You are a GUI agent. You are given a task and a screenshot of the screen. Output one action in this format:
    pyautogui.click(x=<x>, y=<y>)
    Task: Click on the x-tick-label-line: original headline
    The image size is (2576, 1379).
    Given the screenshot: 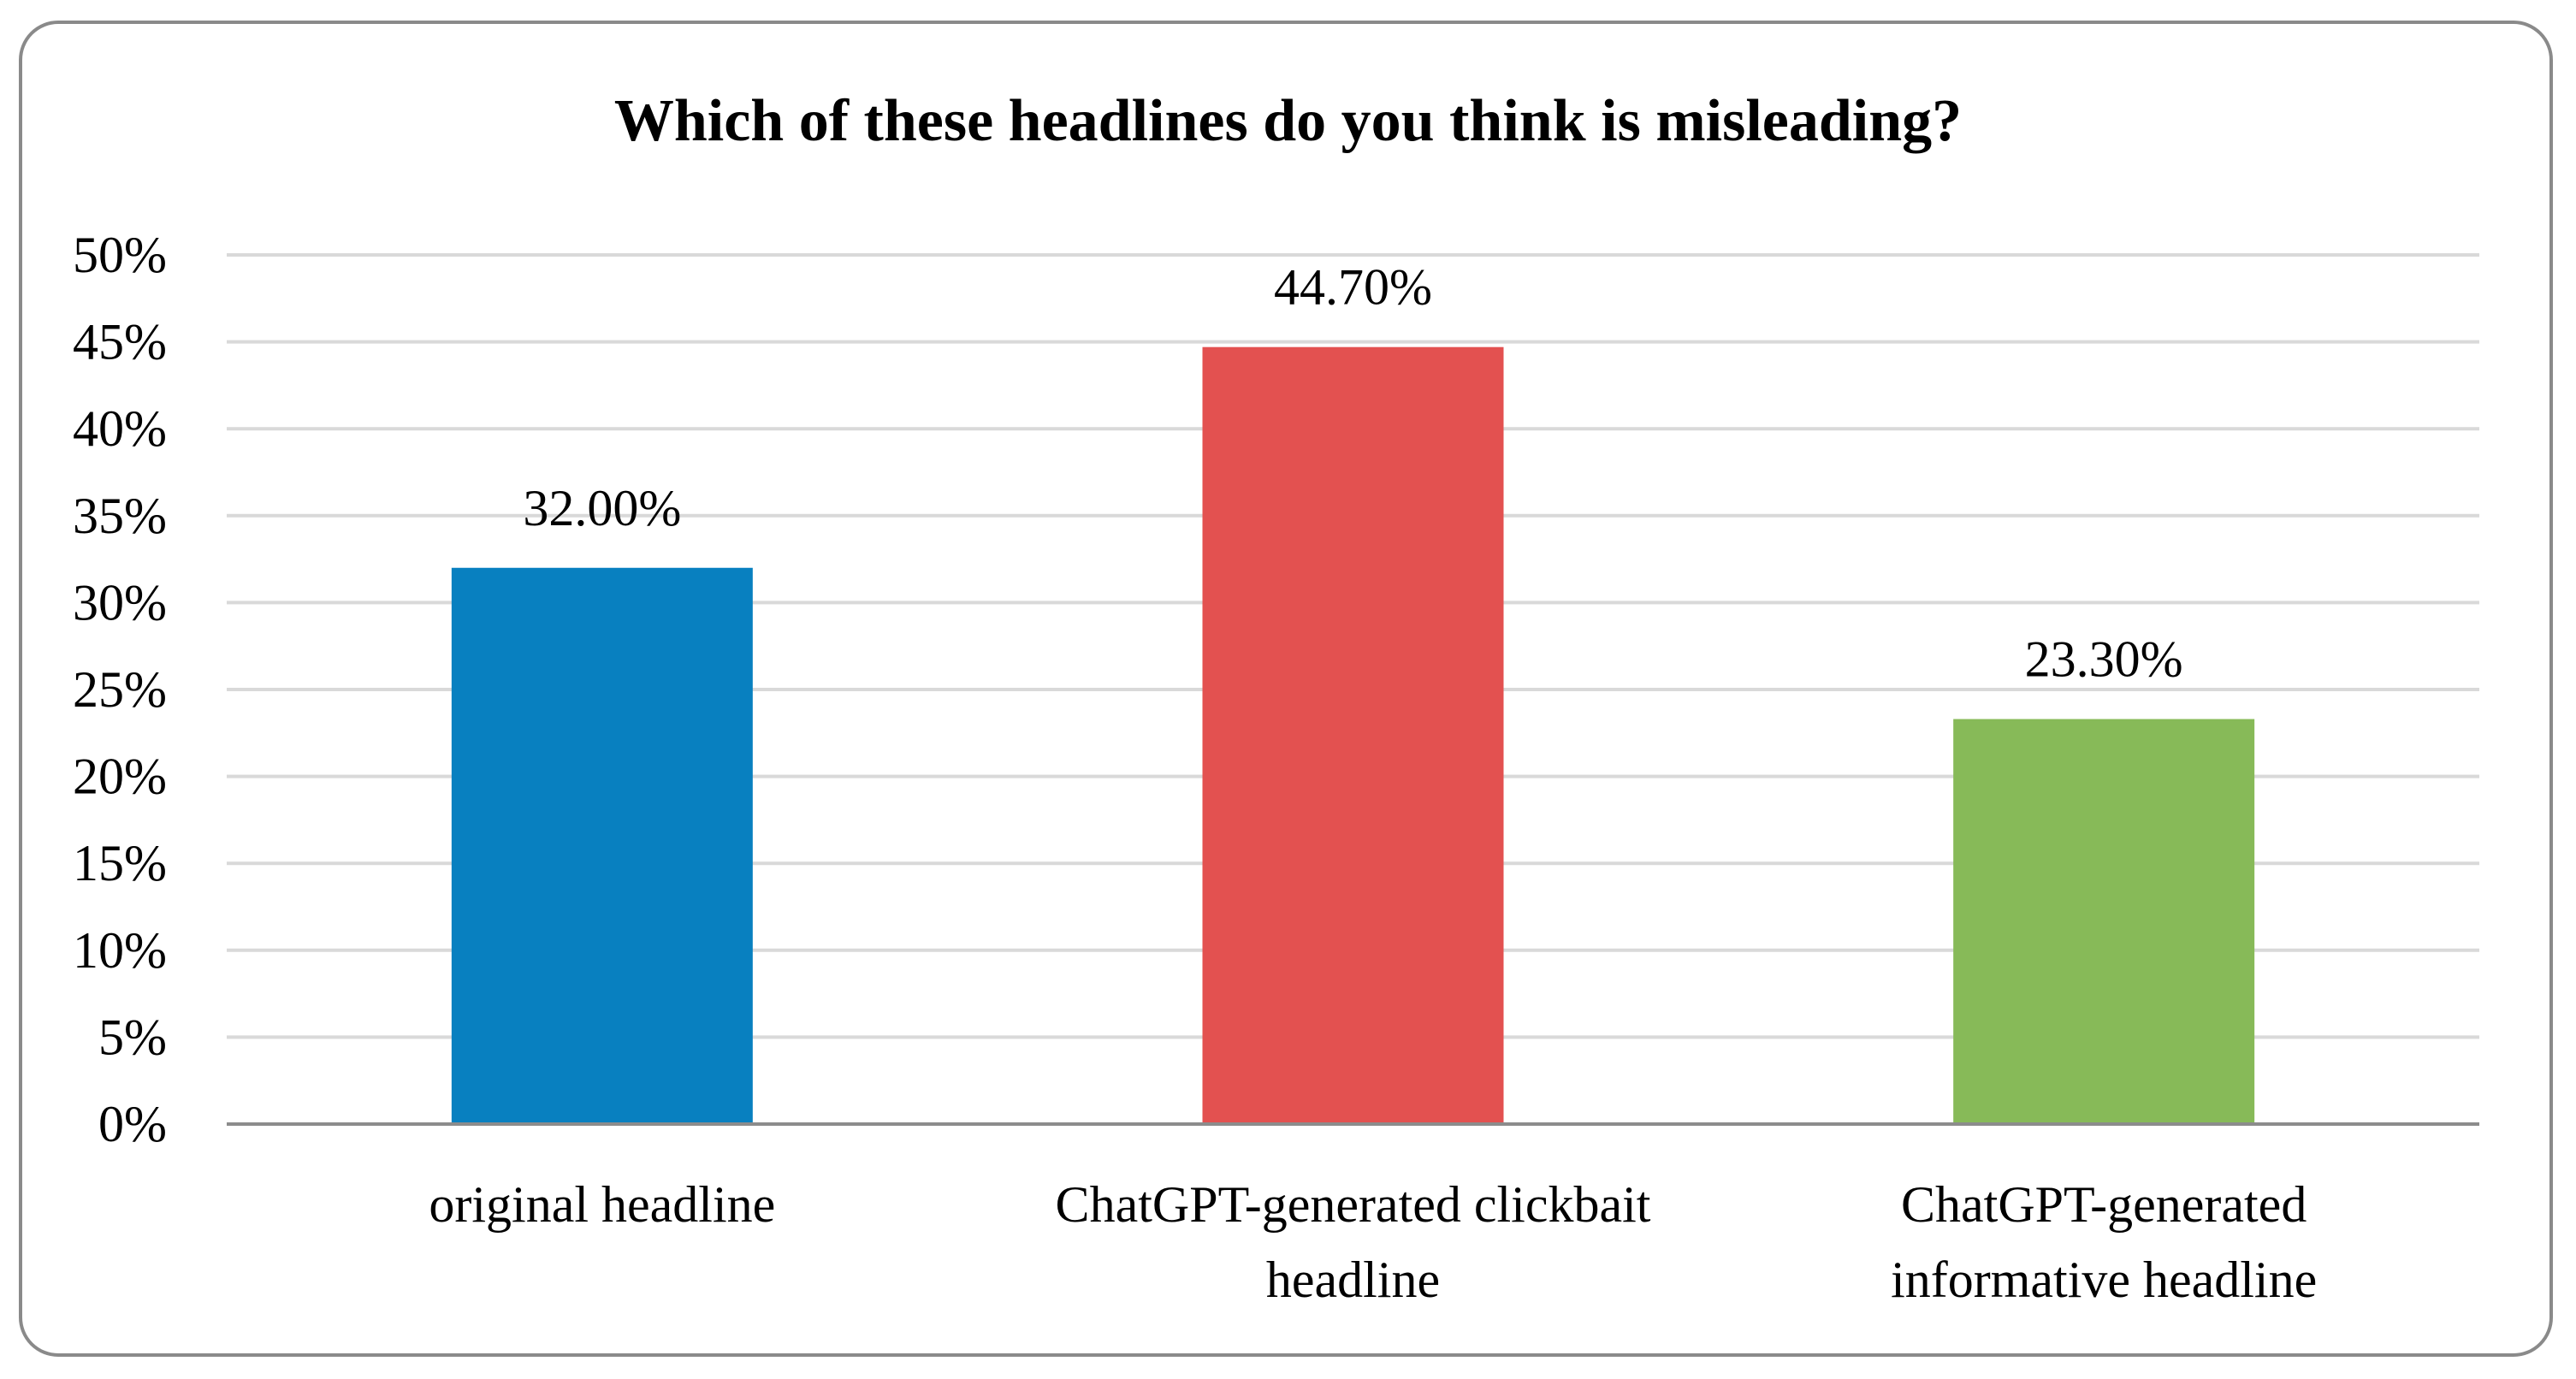 What is the action you would take?
    pyautogui.click(x=602, y=1205)
    